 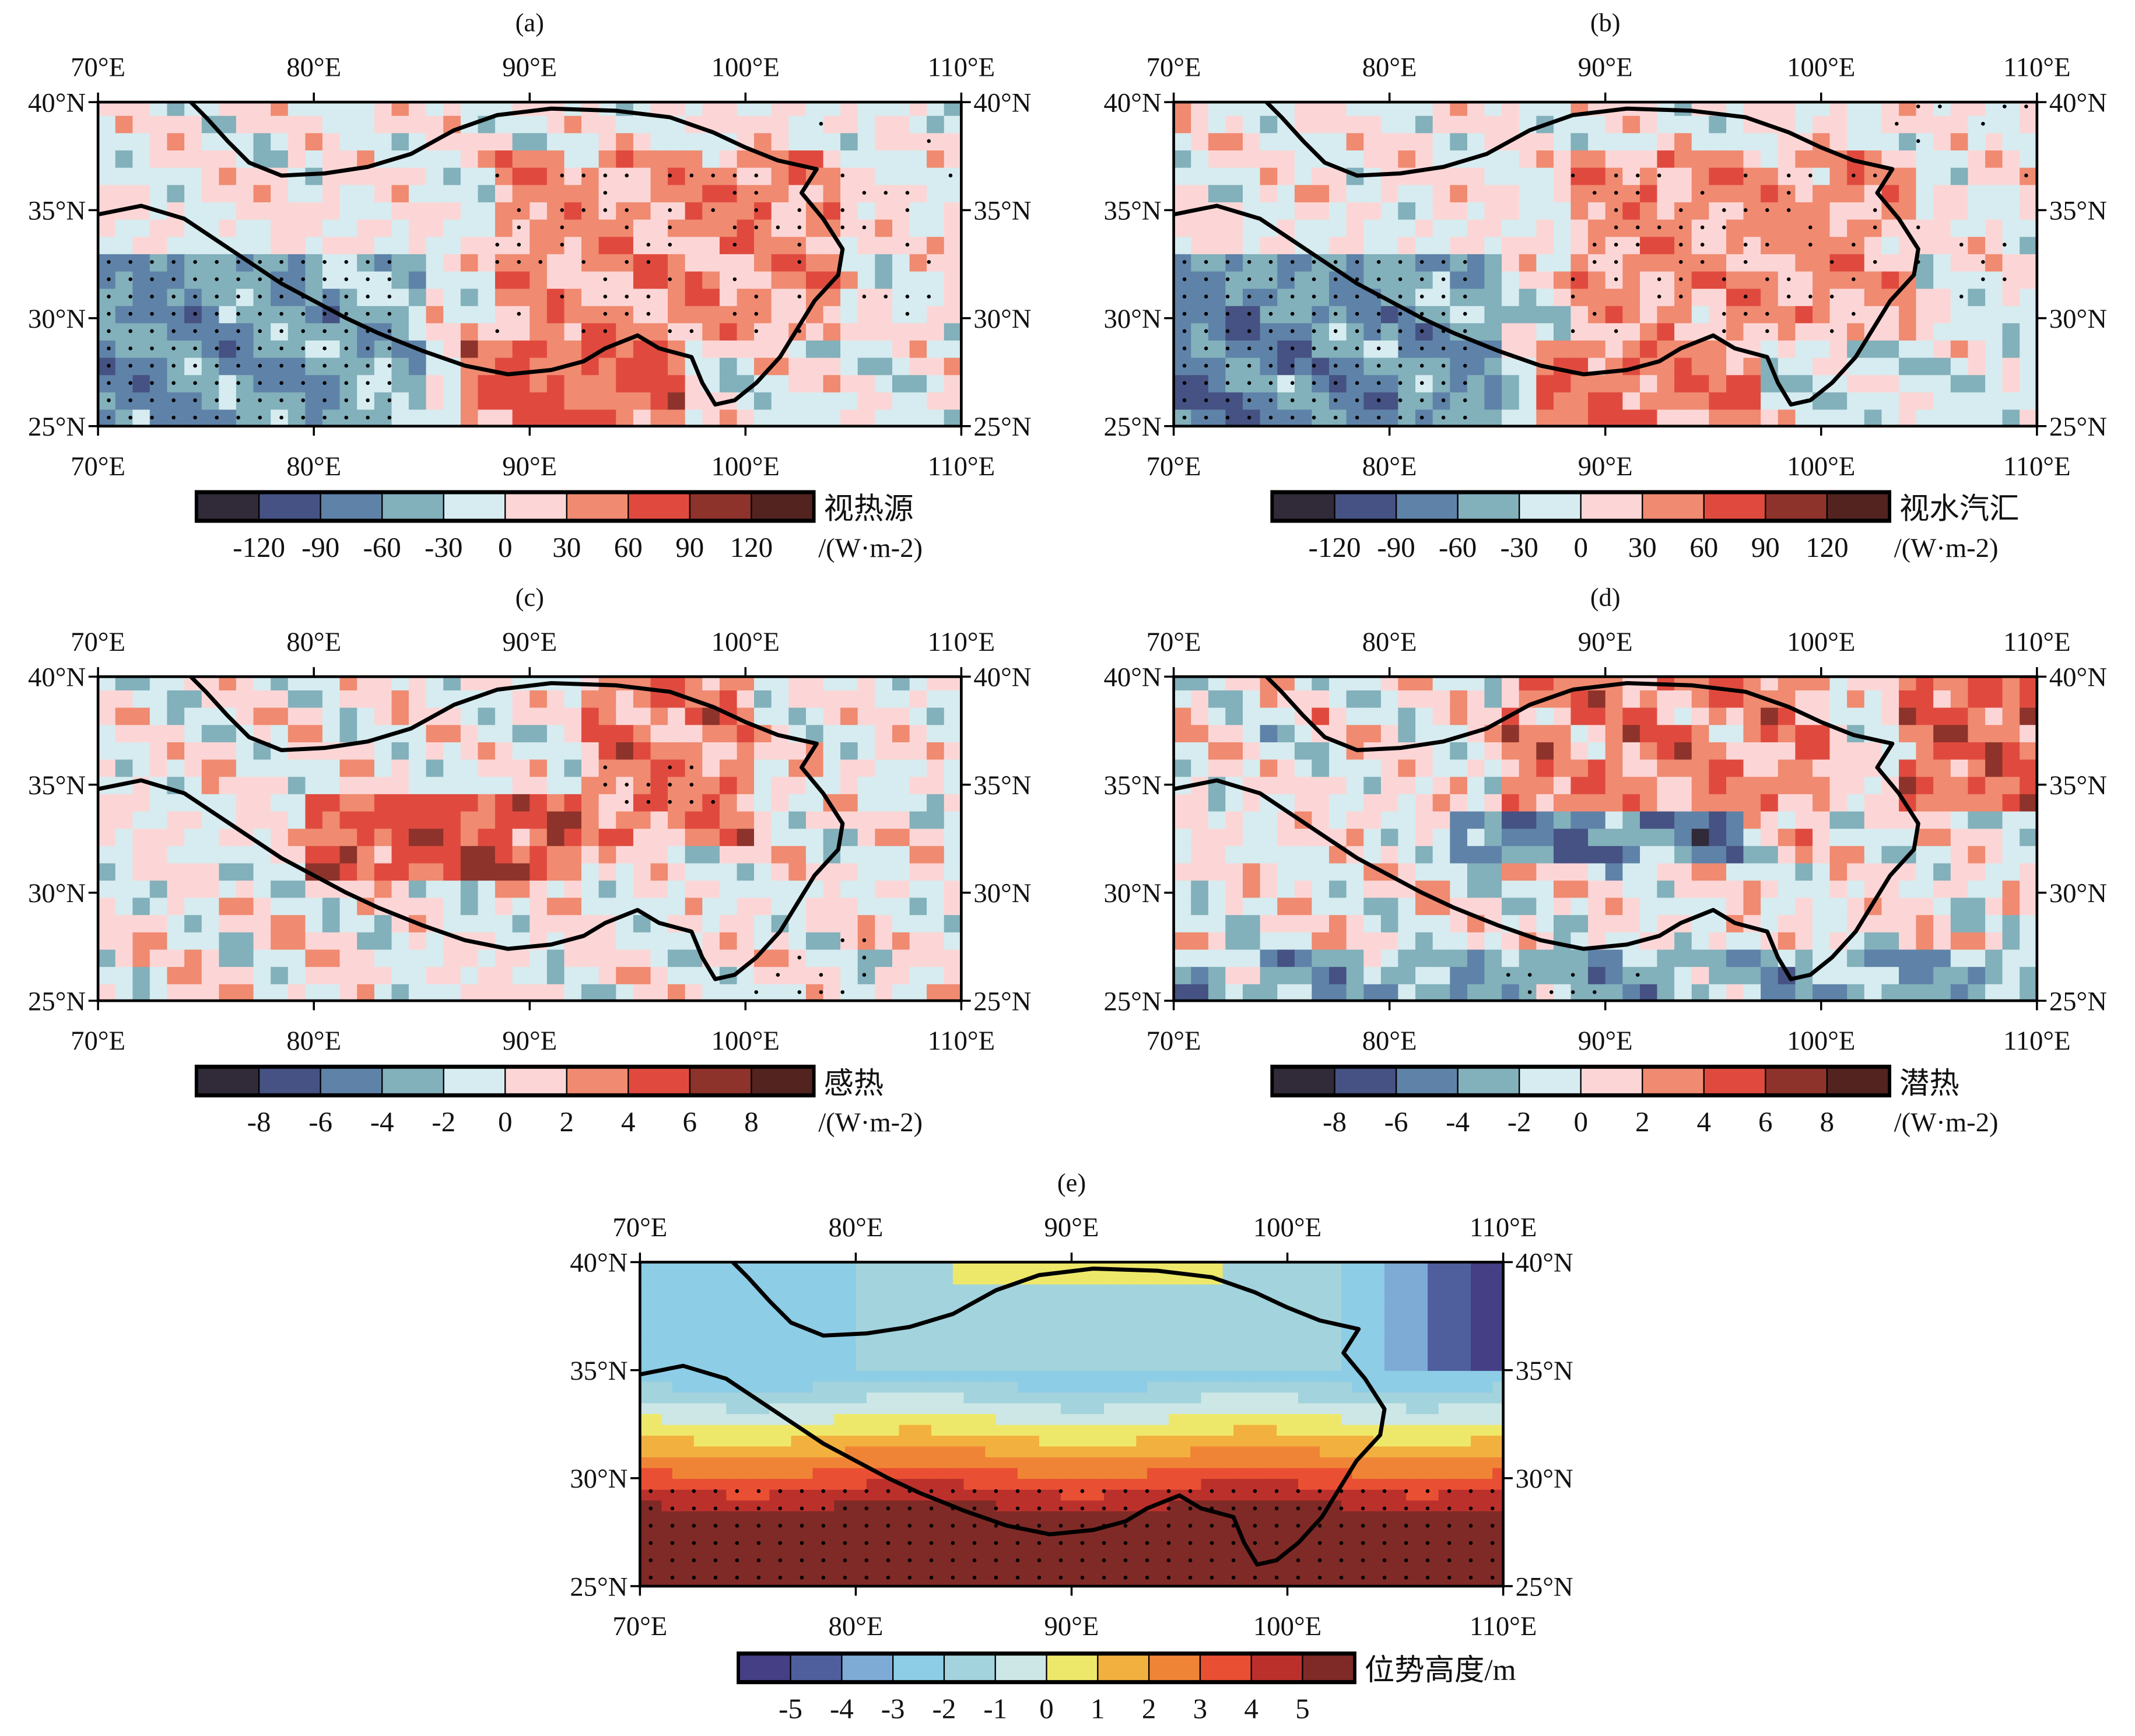 I want to click on colorbar-swatch, so click(x=659, y=1081).